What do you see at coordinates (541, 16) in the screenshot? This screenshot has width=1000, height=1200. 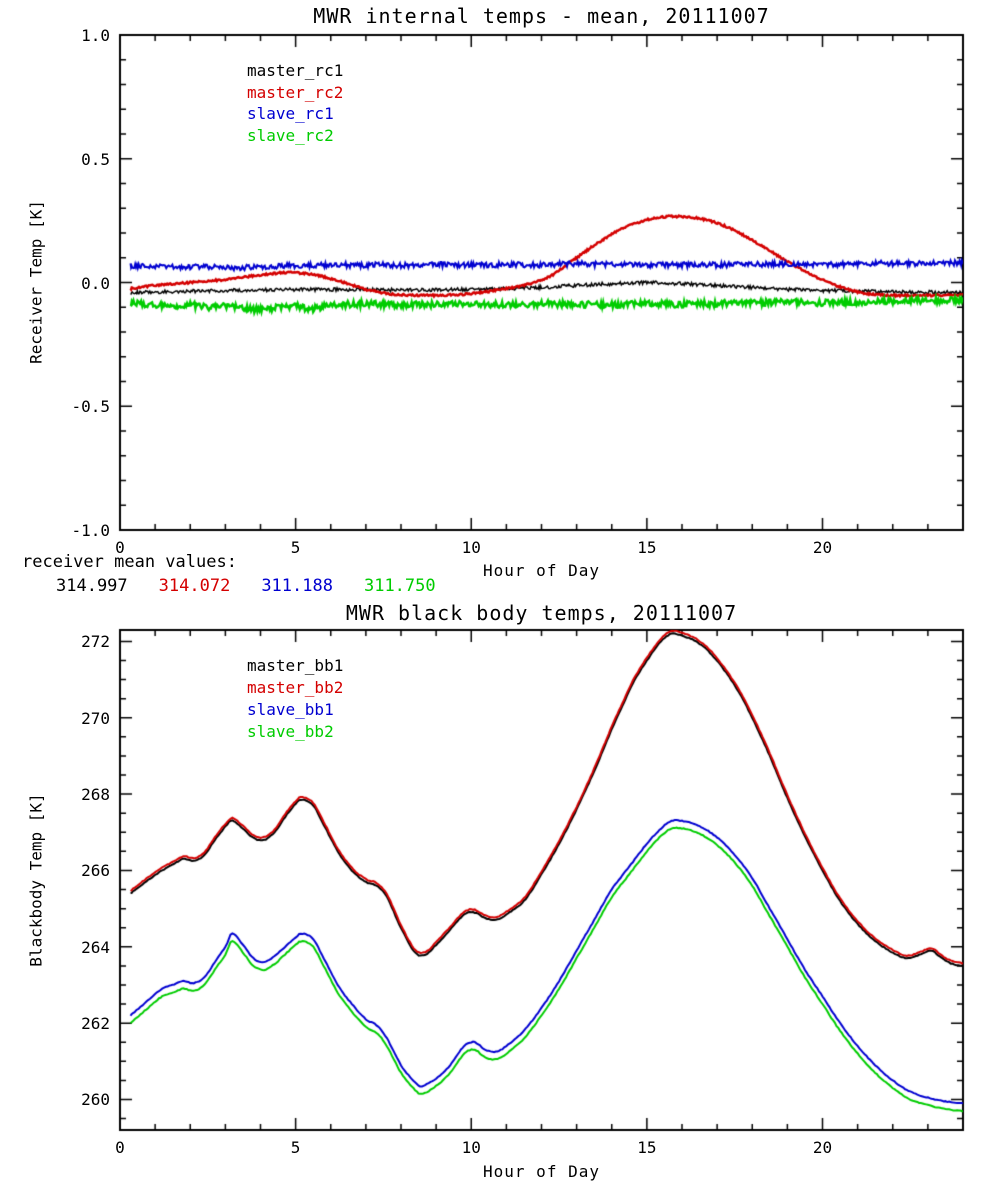 I see `top-chart-title: MWR internal temps - mean, 20111007` at bounding box center [541, 16].